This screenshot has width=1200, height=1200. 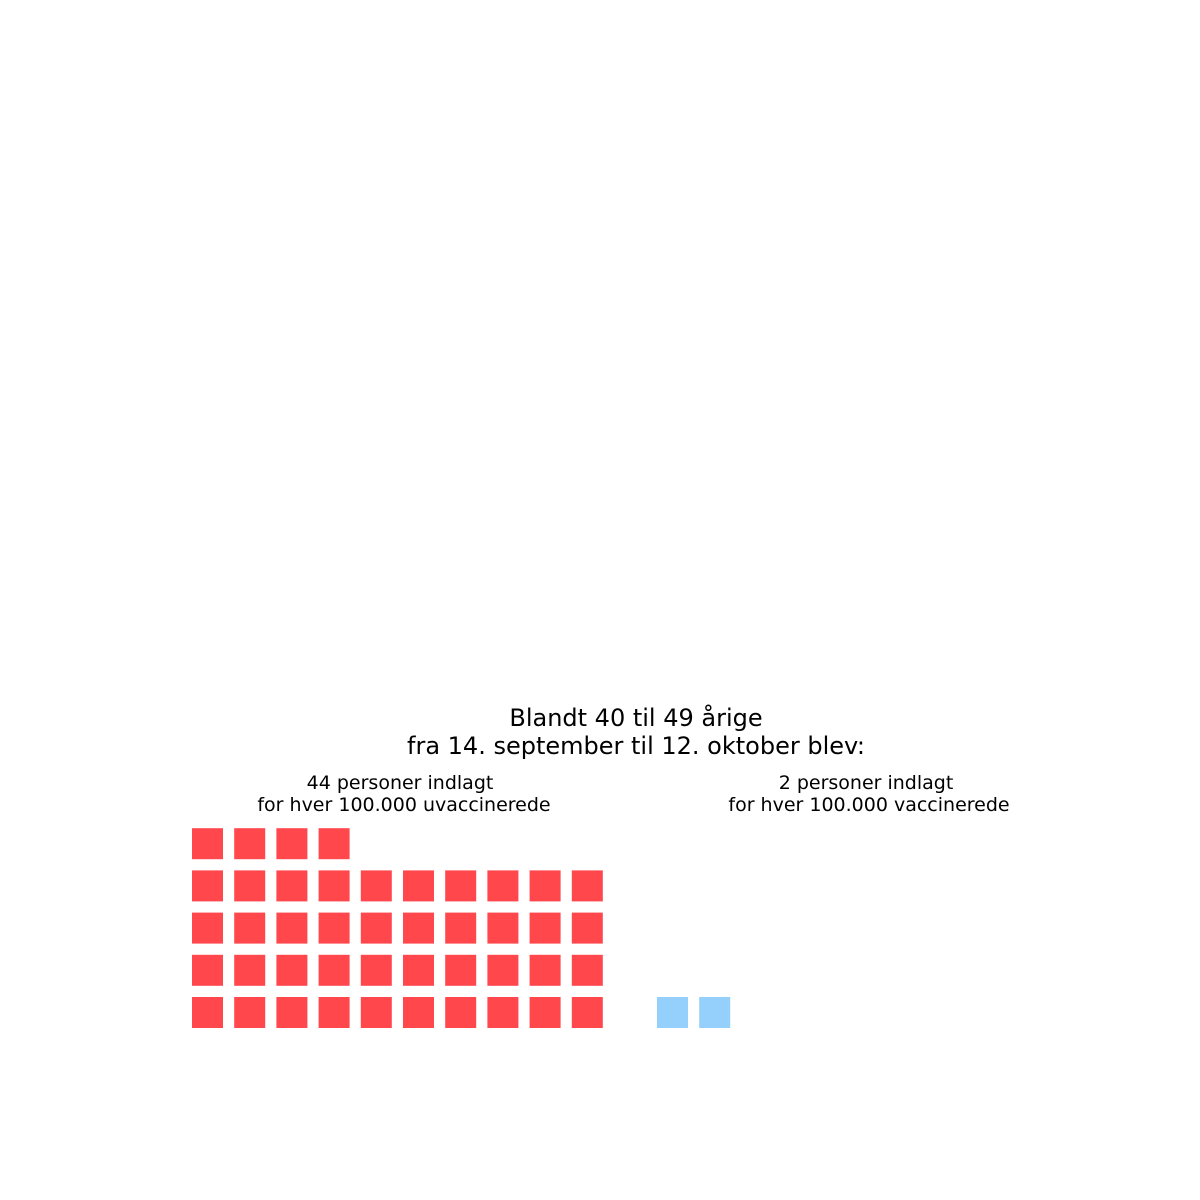 I want to click on vaccinated-label-line-2: for hver 100.000 vaccinerede, so click(x=869, y=805).